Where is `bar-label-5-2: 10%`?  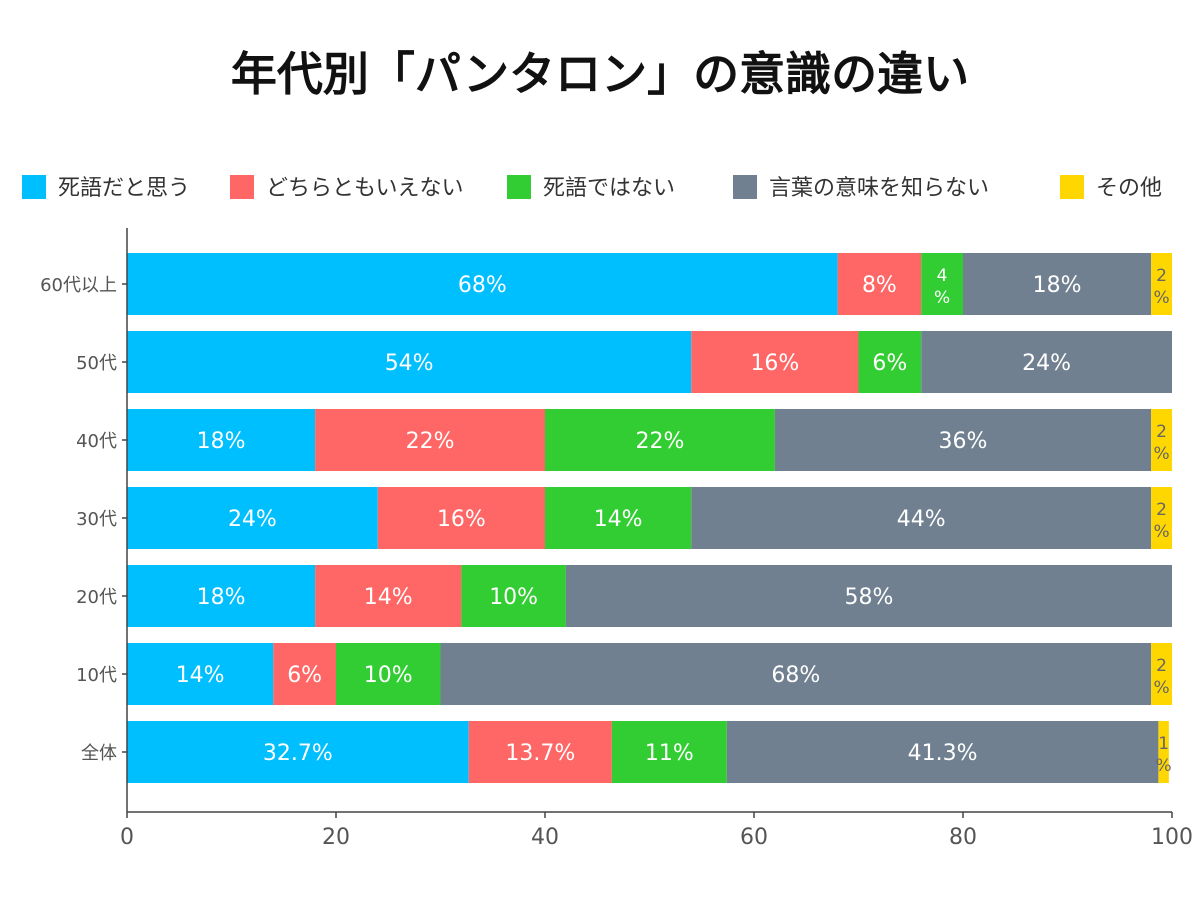
bar-label-5-2: 10% is located at coordinates (388, 675).